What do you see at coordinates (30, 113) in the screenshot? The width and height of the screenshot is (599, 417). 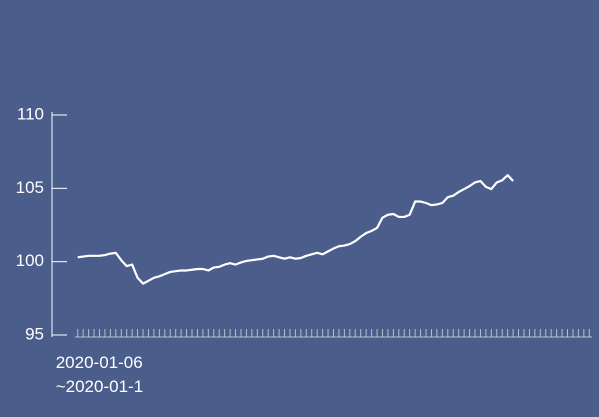 I see `y-tick-label: 110` at bounding box center [30, 113].